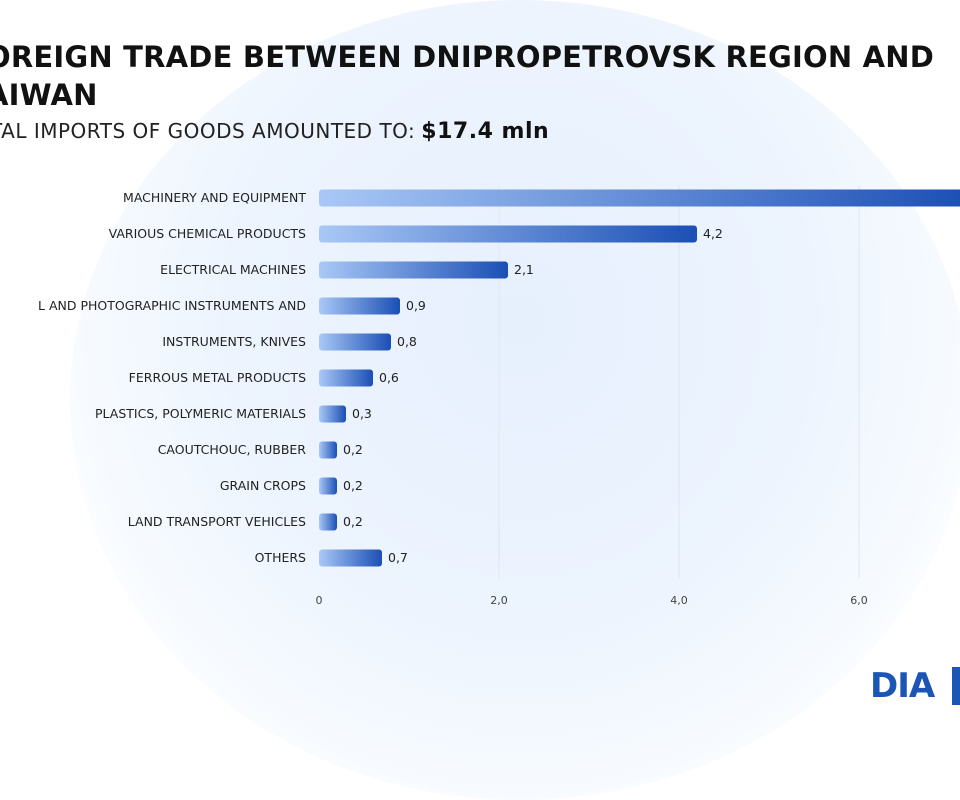 This screenshot has height=800, width=960. I want to click on category-label: CAOUTCHOUC, RUBBER, so click(232, 449).